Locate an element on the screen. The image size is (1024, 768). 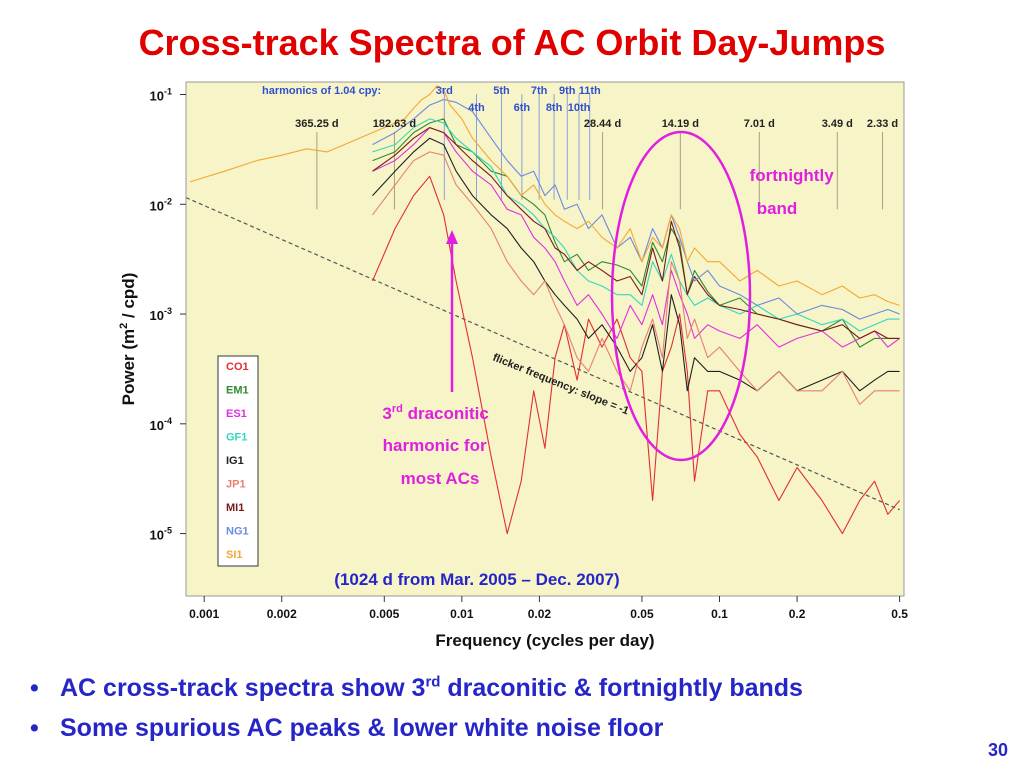
legend: CO1 EM1 ES1 GF1 IG1 JP1 MI1 NG1 SI1 is located at coordinates (238, 461).